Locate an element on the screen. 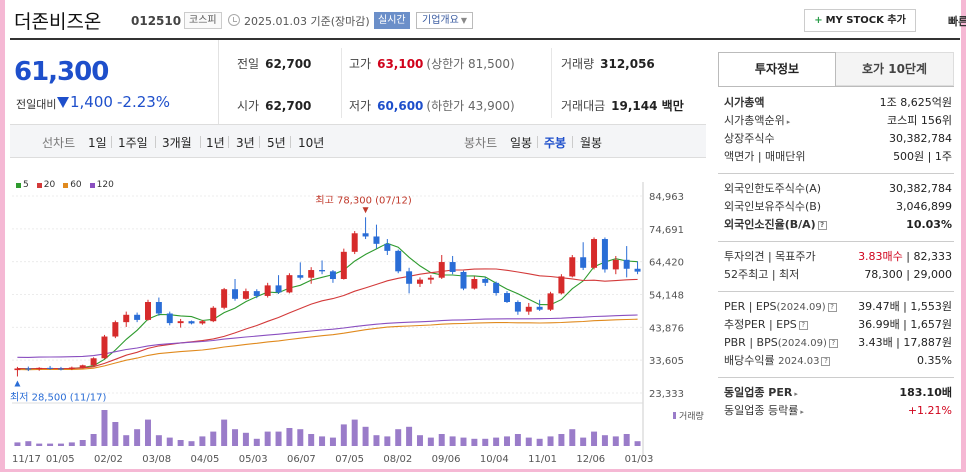  diff-rate: -2.23% is located at coordinates (144, 102).